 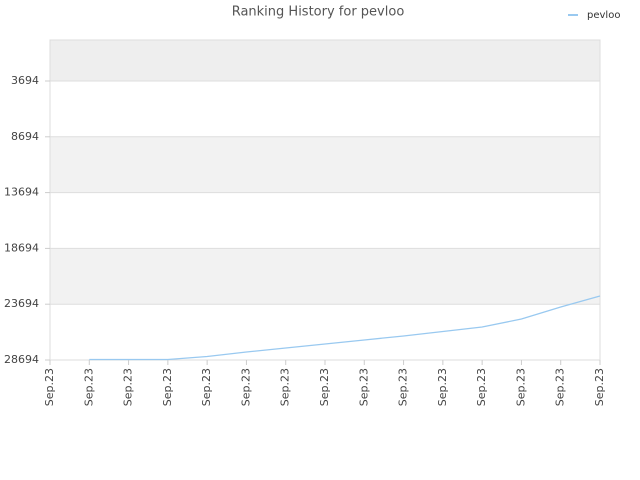 I want to click on series-line, so click(x=345, y=328).